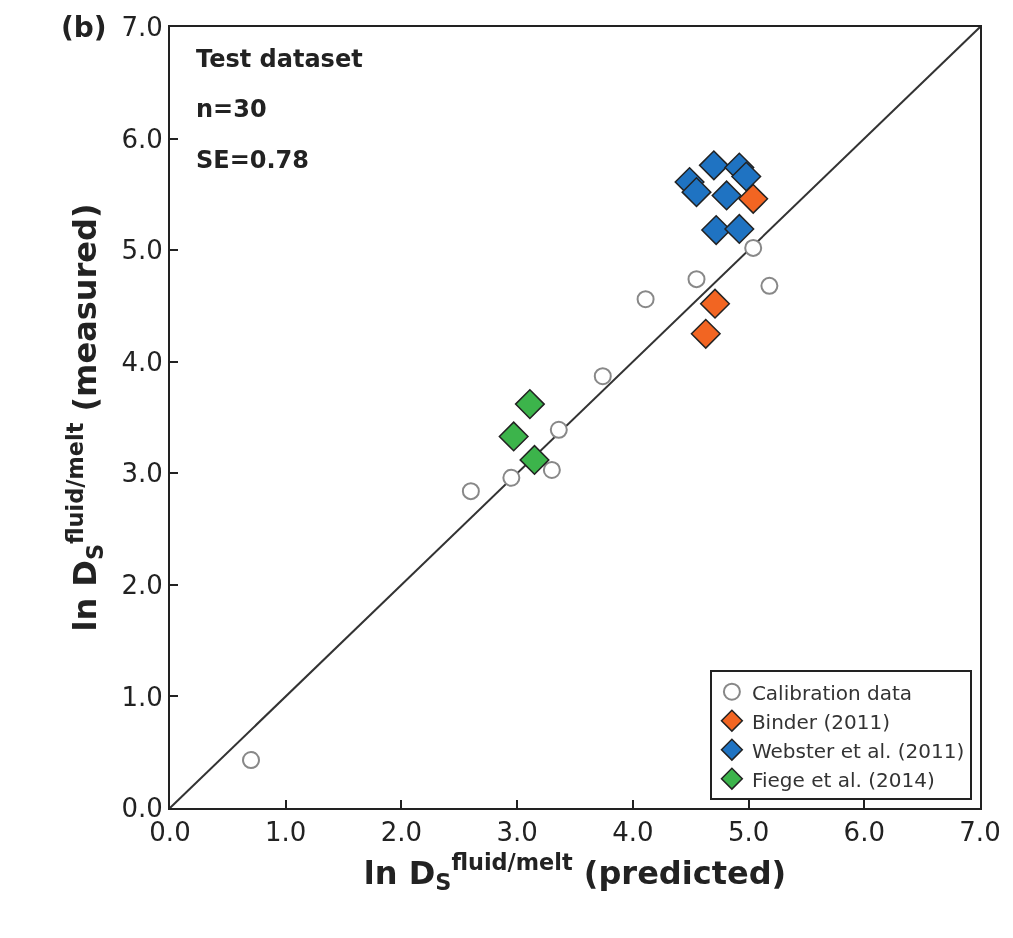 The image size is (1013, 938). What do you see at coordinates (980, 832) in the screenshot?
I see `x-tick-label: 7.0` at bounding box center [980, 832].